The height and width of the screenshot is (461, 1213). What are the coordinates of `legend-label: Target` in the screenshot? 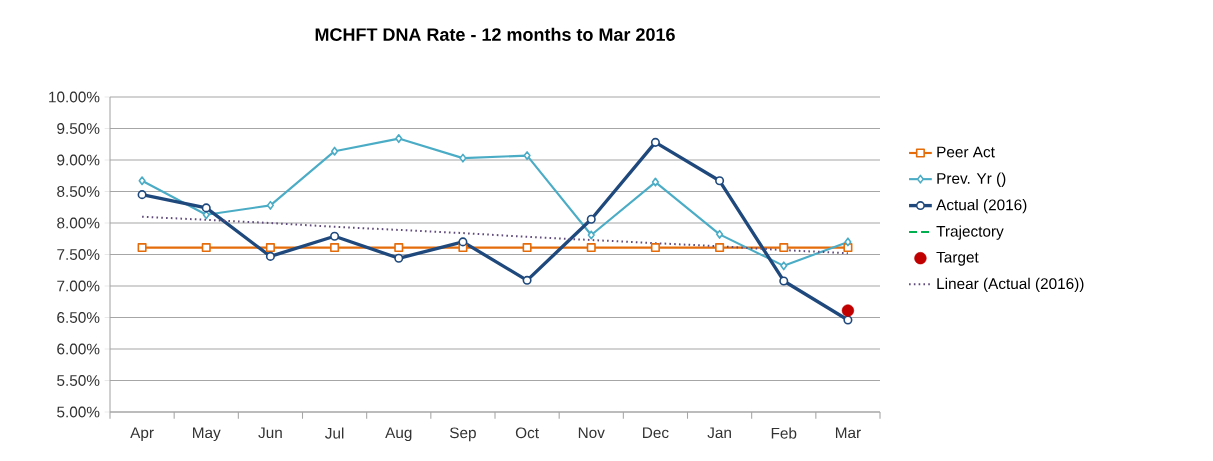 It's located at (957, 258).